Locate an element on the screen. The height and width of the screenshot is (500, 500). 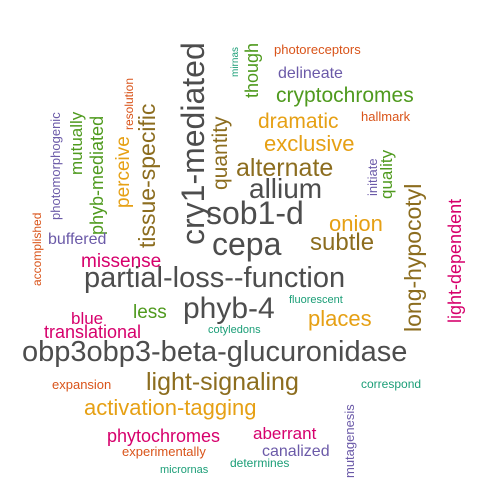
word-cryptochromes: cryptochromes is located at coordinates (345, 96).